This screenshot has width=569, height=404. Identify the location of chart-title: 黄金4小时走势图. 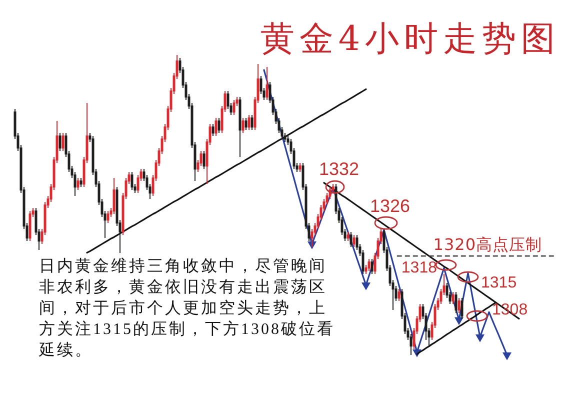
(410, 39).